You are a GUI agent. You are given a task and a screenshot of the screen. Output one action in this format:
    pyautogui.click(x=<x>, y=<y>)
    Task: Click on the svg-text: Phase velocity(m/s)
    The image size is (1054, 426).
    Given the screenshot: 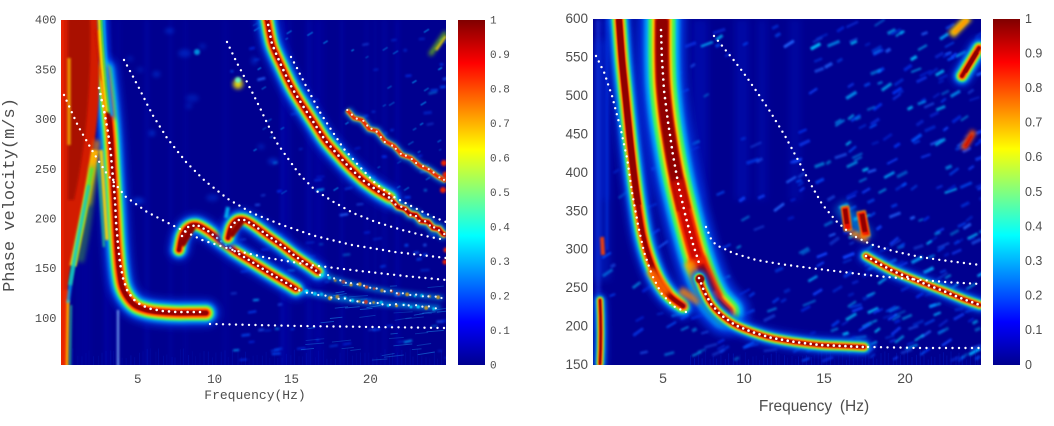 What is the action you would take?
    pyautogui.click(x=10, y=195)
    